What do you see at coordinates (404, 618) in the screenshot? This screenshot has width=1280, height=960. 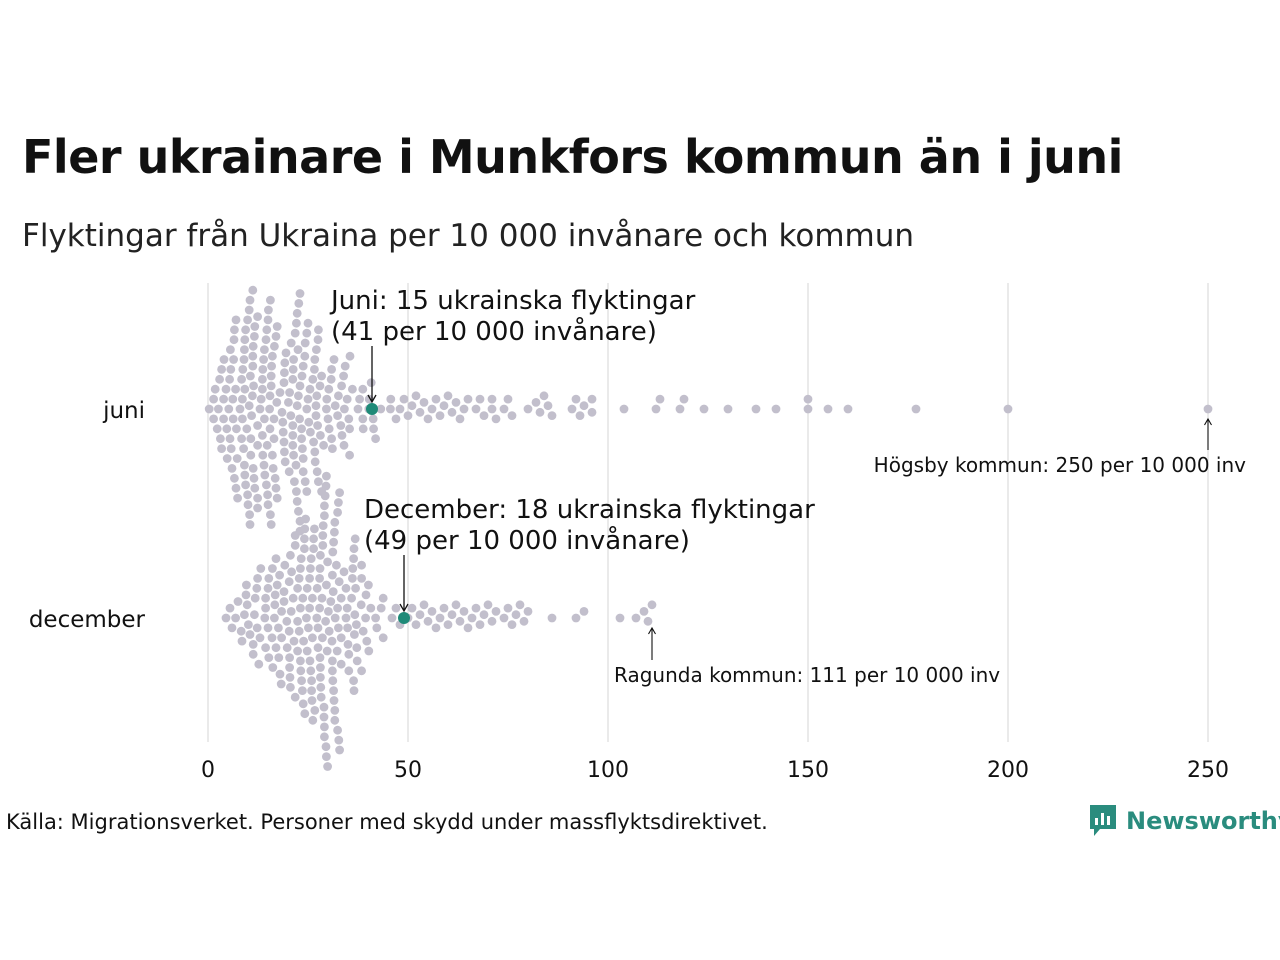 I see `highlight-point` at bounding box center [404, 618].